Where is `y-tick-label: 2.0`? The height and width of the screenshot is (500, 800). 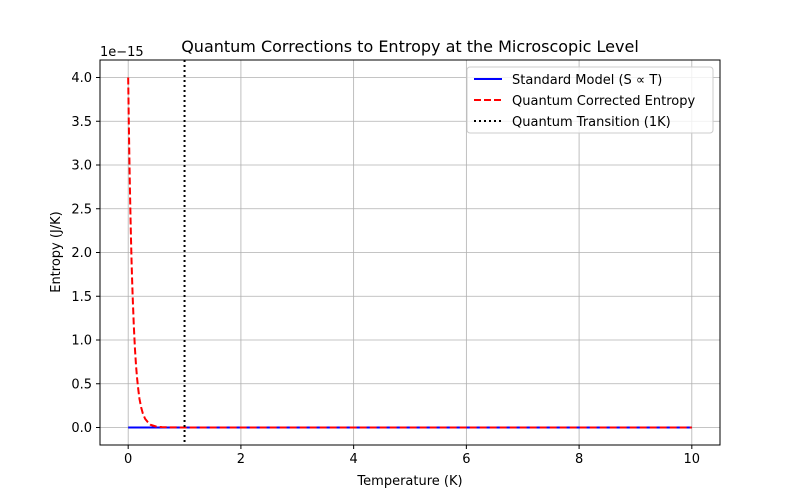 y-tick-label: 2.0 is located at coordinates (81, 253).